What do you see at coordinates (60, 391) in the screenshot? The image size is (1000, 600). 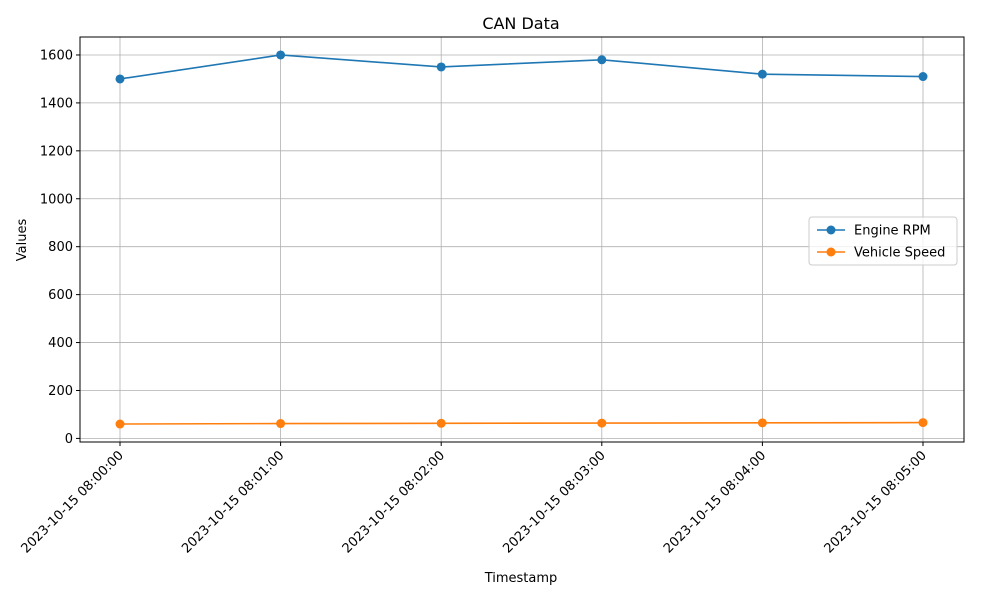 I see `y-tick-label: 200` at bounding box center [60, 391].